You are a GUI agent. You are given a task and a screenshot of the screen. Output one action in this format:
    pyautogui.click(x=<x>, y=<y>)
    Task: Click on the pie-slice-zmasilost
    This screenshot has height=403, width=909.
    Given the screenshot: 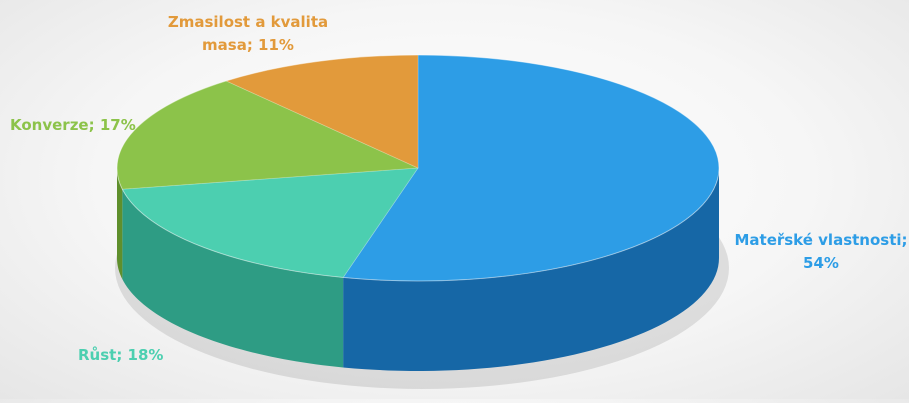 What is the action you would take?
    pyautogui.click(x=322, y=111)
    